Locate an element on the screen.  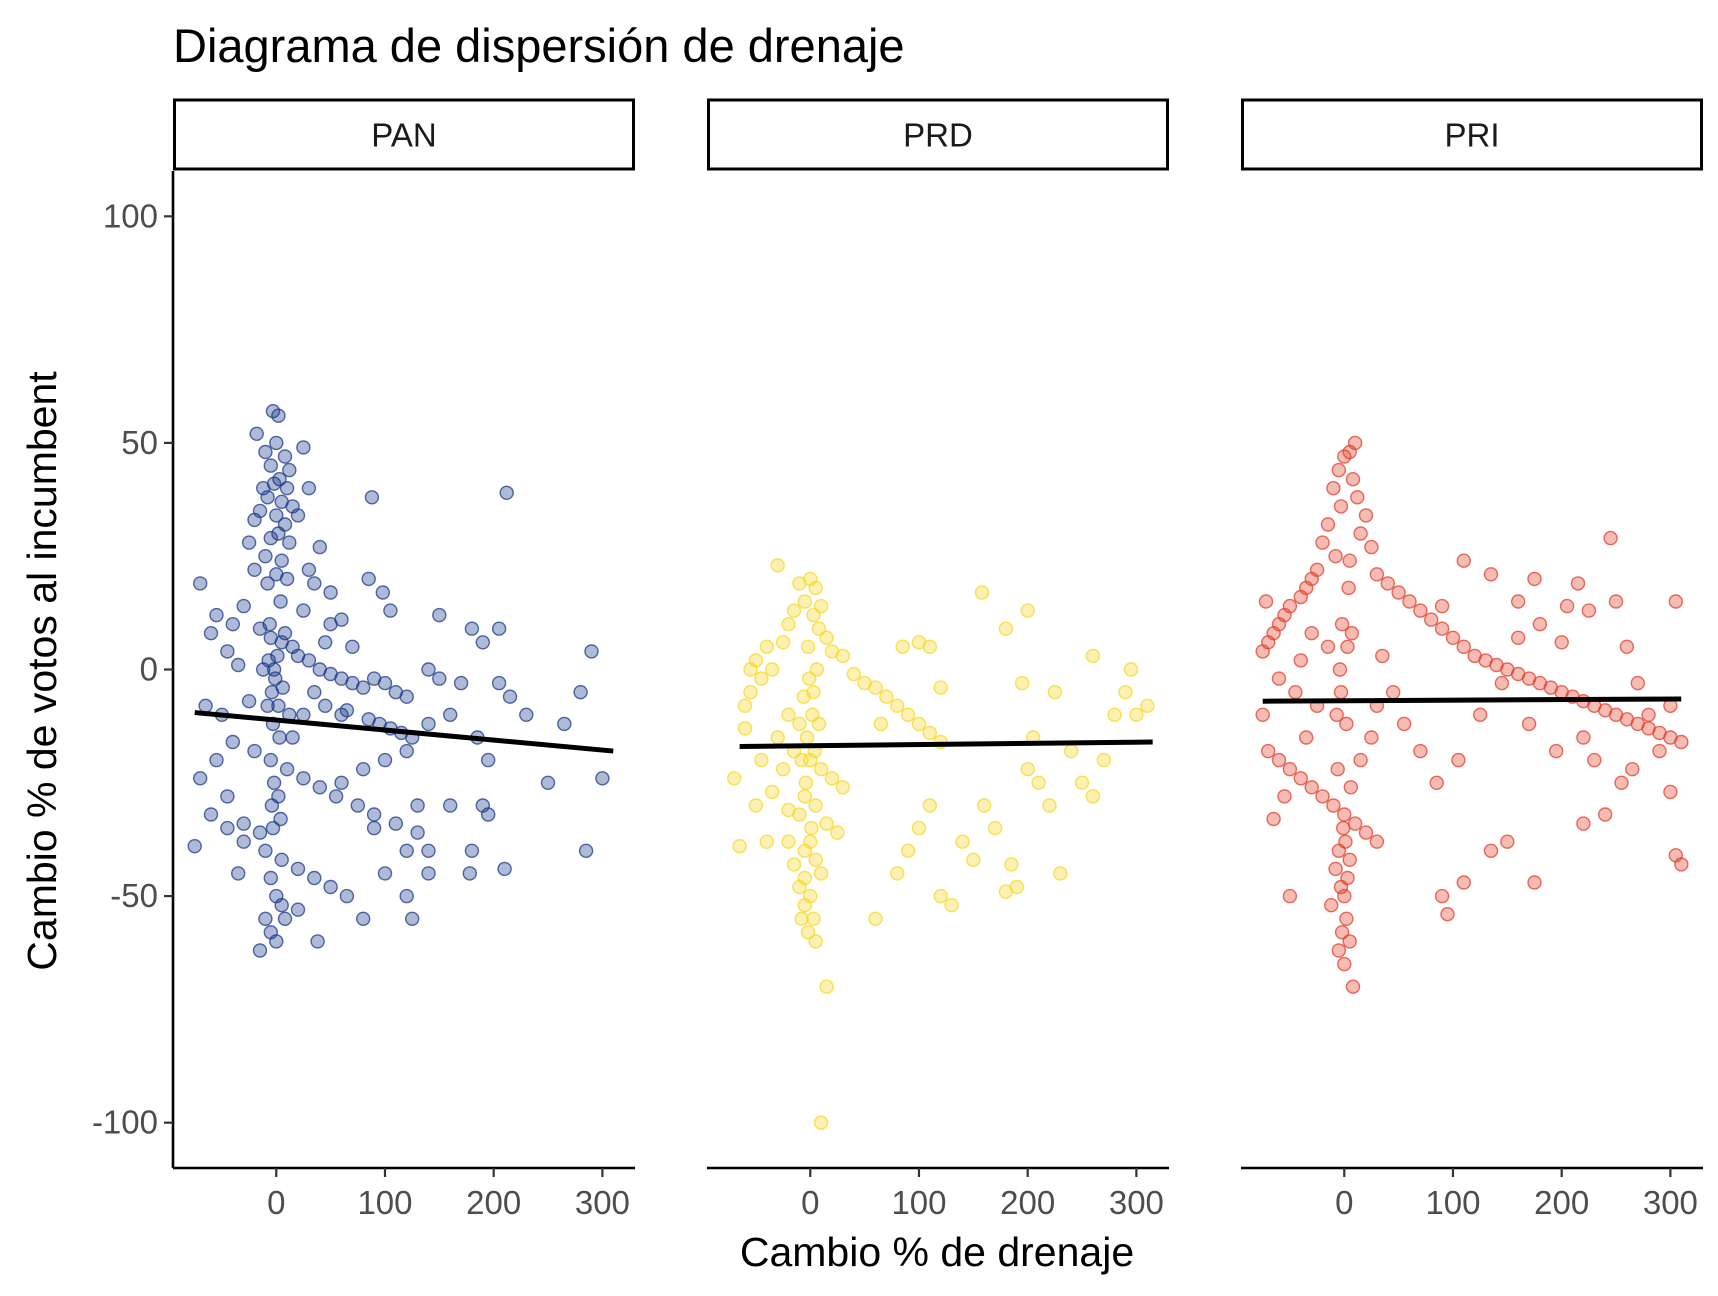
x-tick-label: 100 is located at coordinates (1452, 1202).